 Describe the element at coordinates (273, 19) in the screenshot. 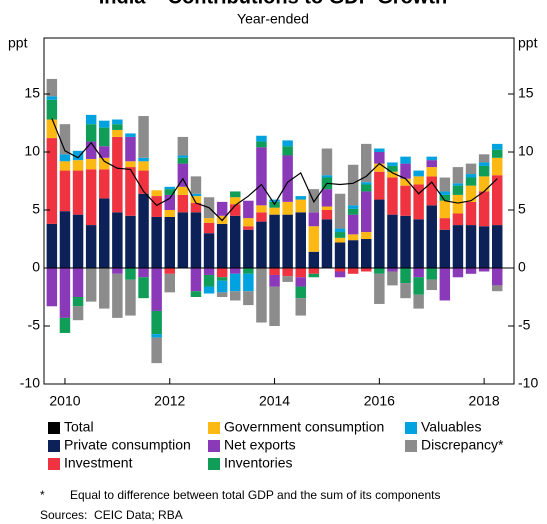

I see `chart-subtitle: Year-ended` at that location.